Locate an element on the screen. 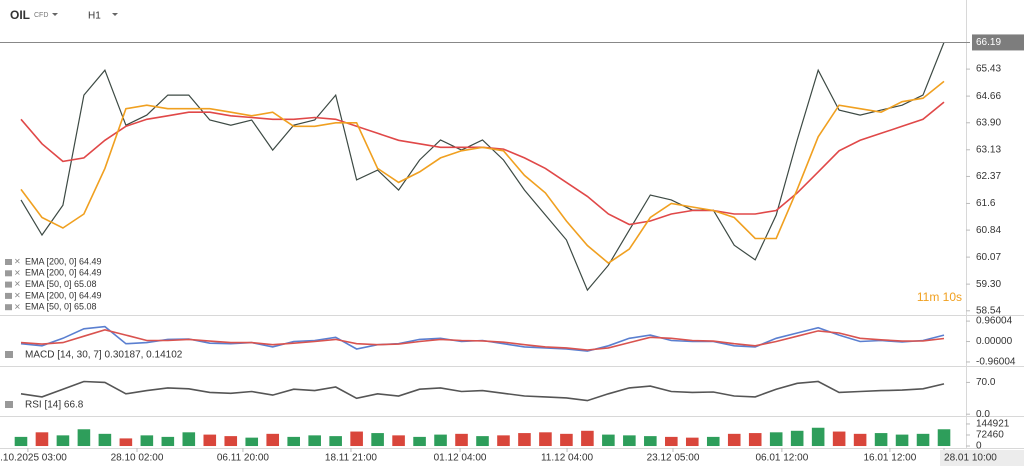  x-tick-label: 16.10.2025 03:00 is located at coordinates (33, 458).